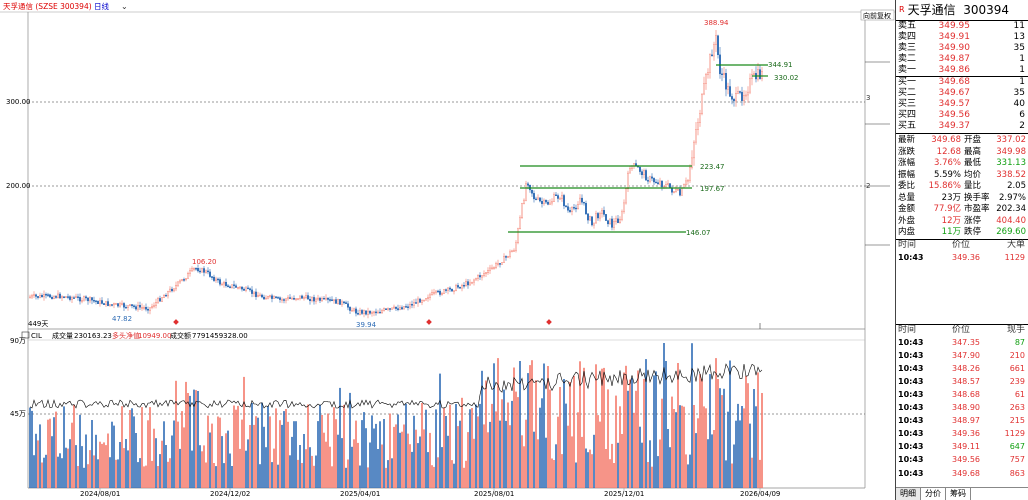 The height and width of the screenshot is (500, 1028). What do you see at coordinates (962, 115) in the screenshot?
I see `bid-row: 买四 349.56 6` at bounding box center [962, 115].